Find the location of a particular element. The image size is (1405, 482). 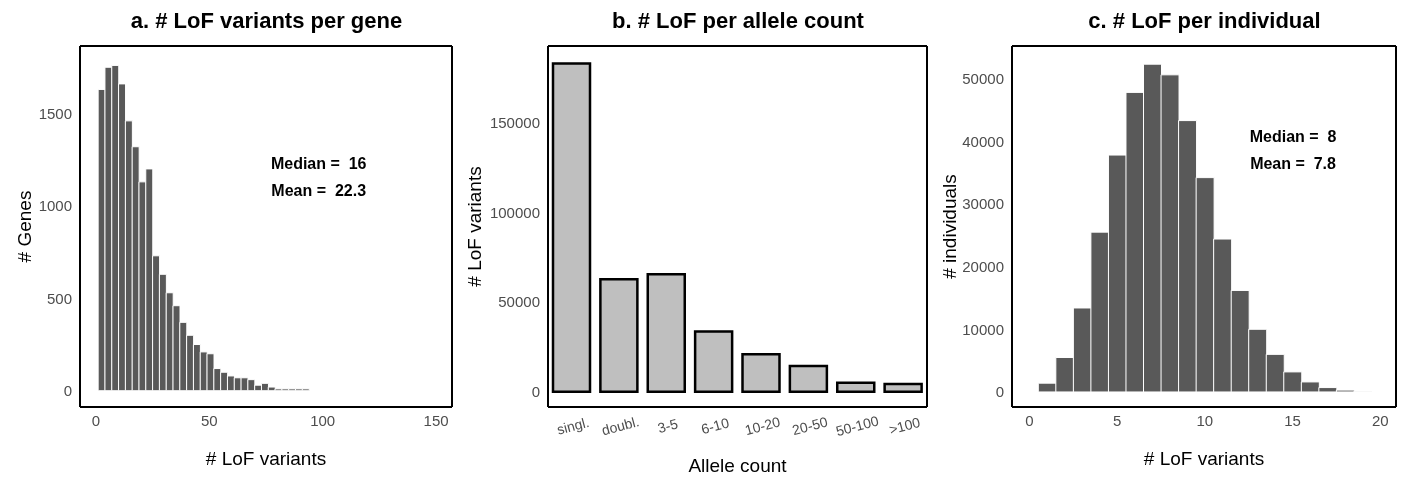

x-tick-label: 6-10 is located at coordinates (715, 426).